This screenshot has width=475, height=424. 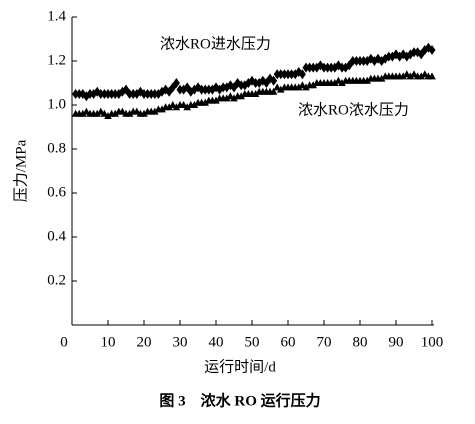 What do you see at coordinates (432, 342) in the screenshot?
I see `x-tick-label: 100` at bounding box center [432, 342].